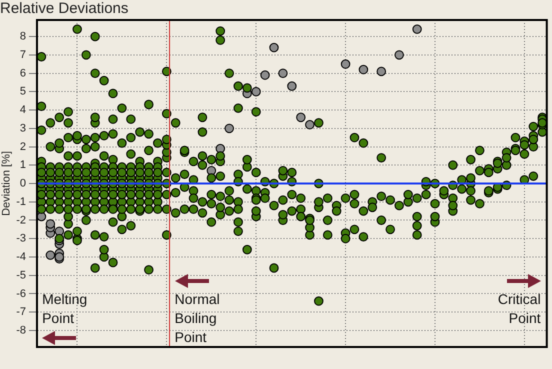  Describe the element at coordinates (21, 202) in the screenshot. I see `y-tick-label: -1` at that location.